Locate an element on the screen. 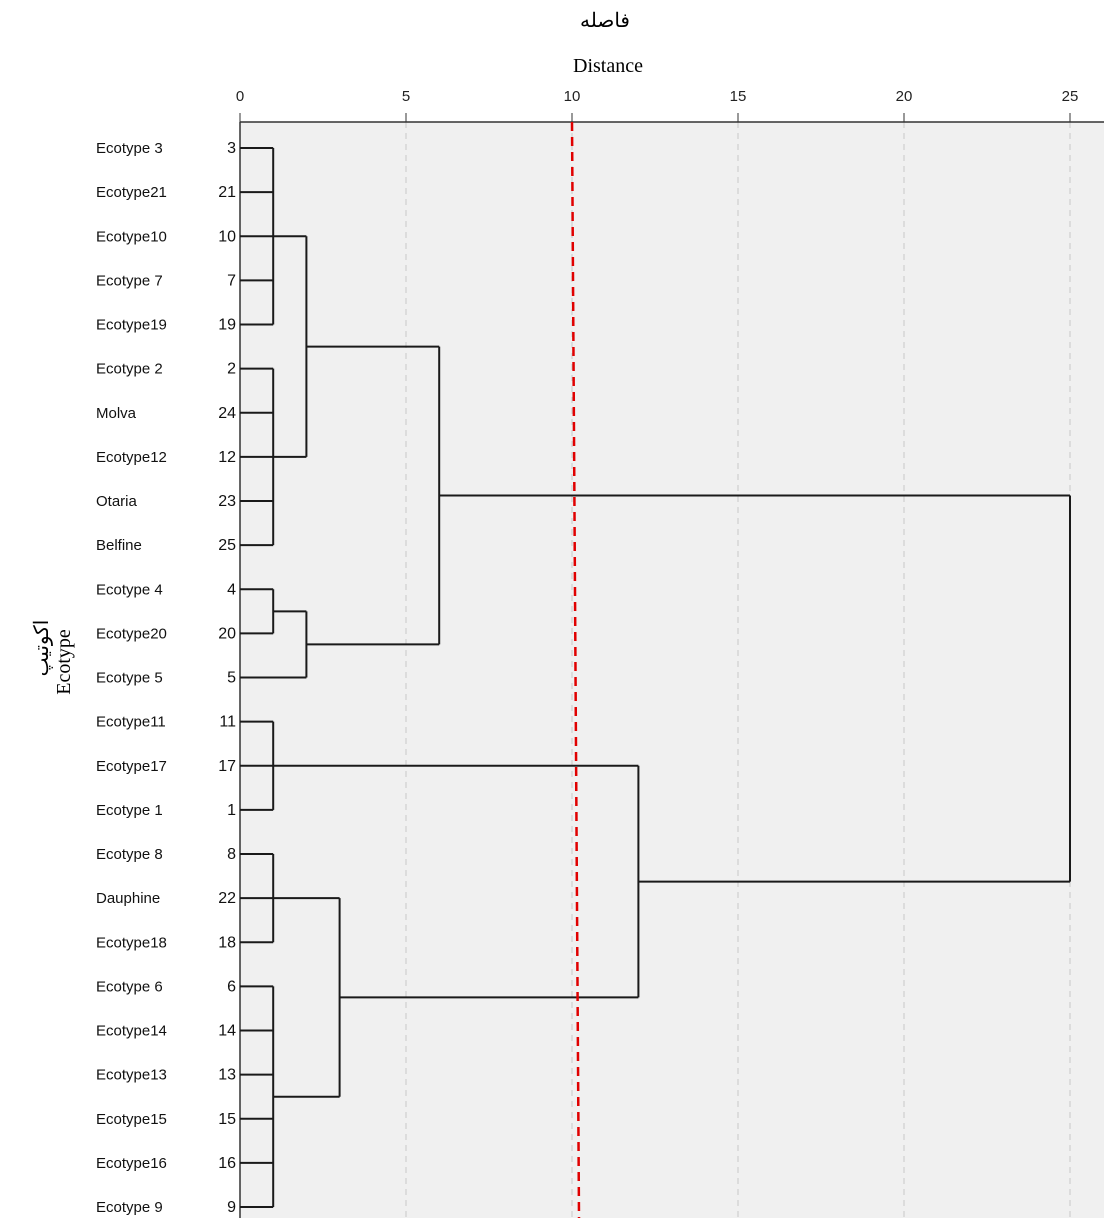 This screenshot has width=1104, height=1218. leaf-id: 14 is located at coordinates (227, 1031).